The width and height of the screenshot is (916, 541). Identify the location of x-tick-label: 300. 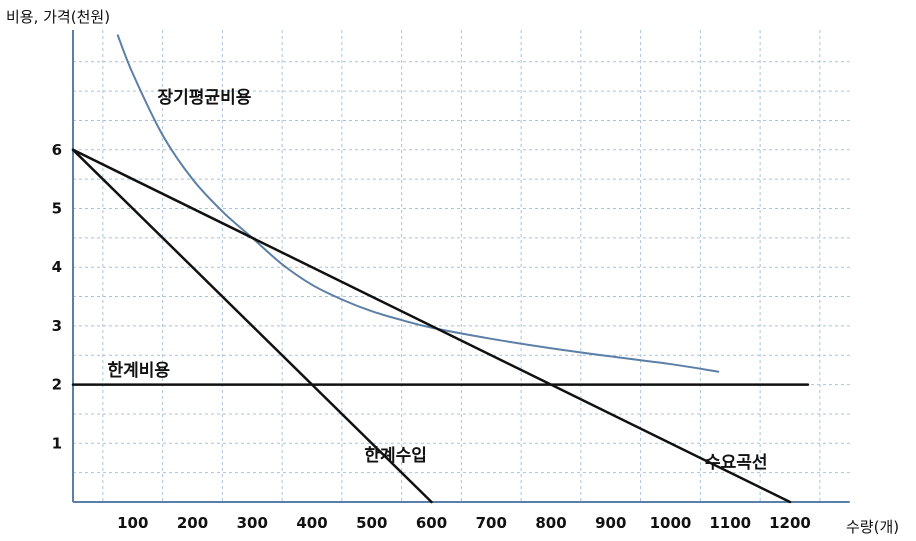
(252, 523).